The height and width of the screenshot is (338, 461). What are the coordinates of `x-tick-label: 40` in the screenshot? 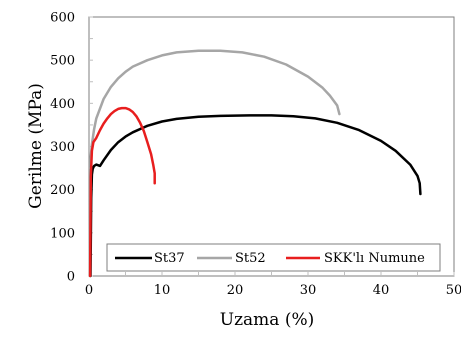 It's located at (381, 290).